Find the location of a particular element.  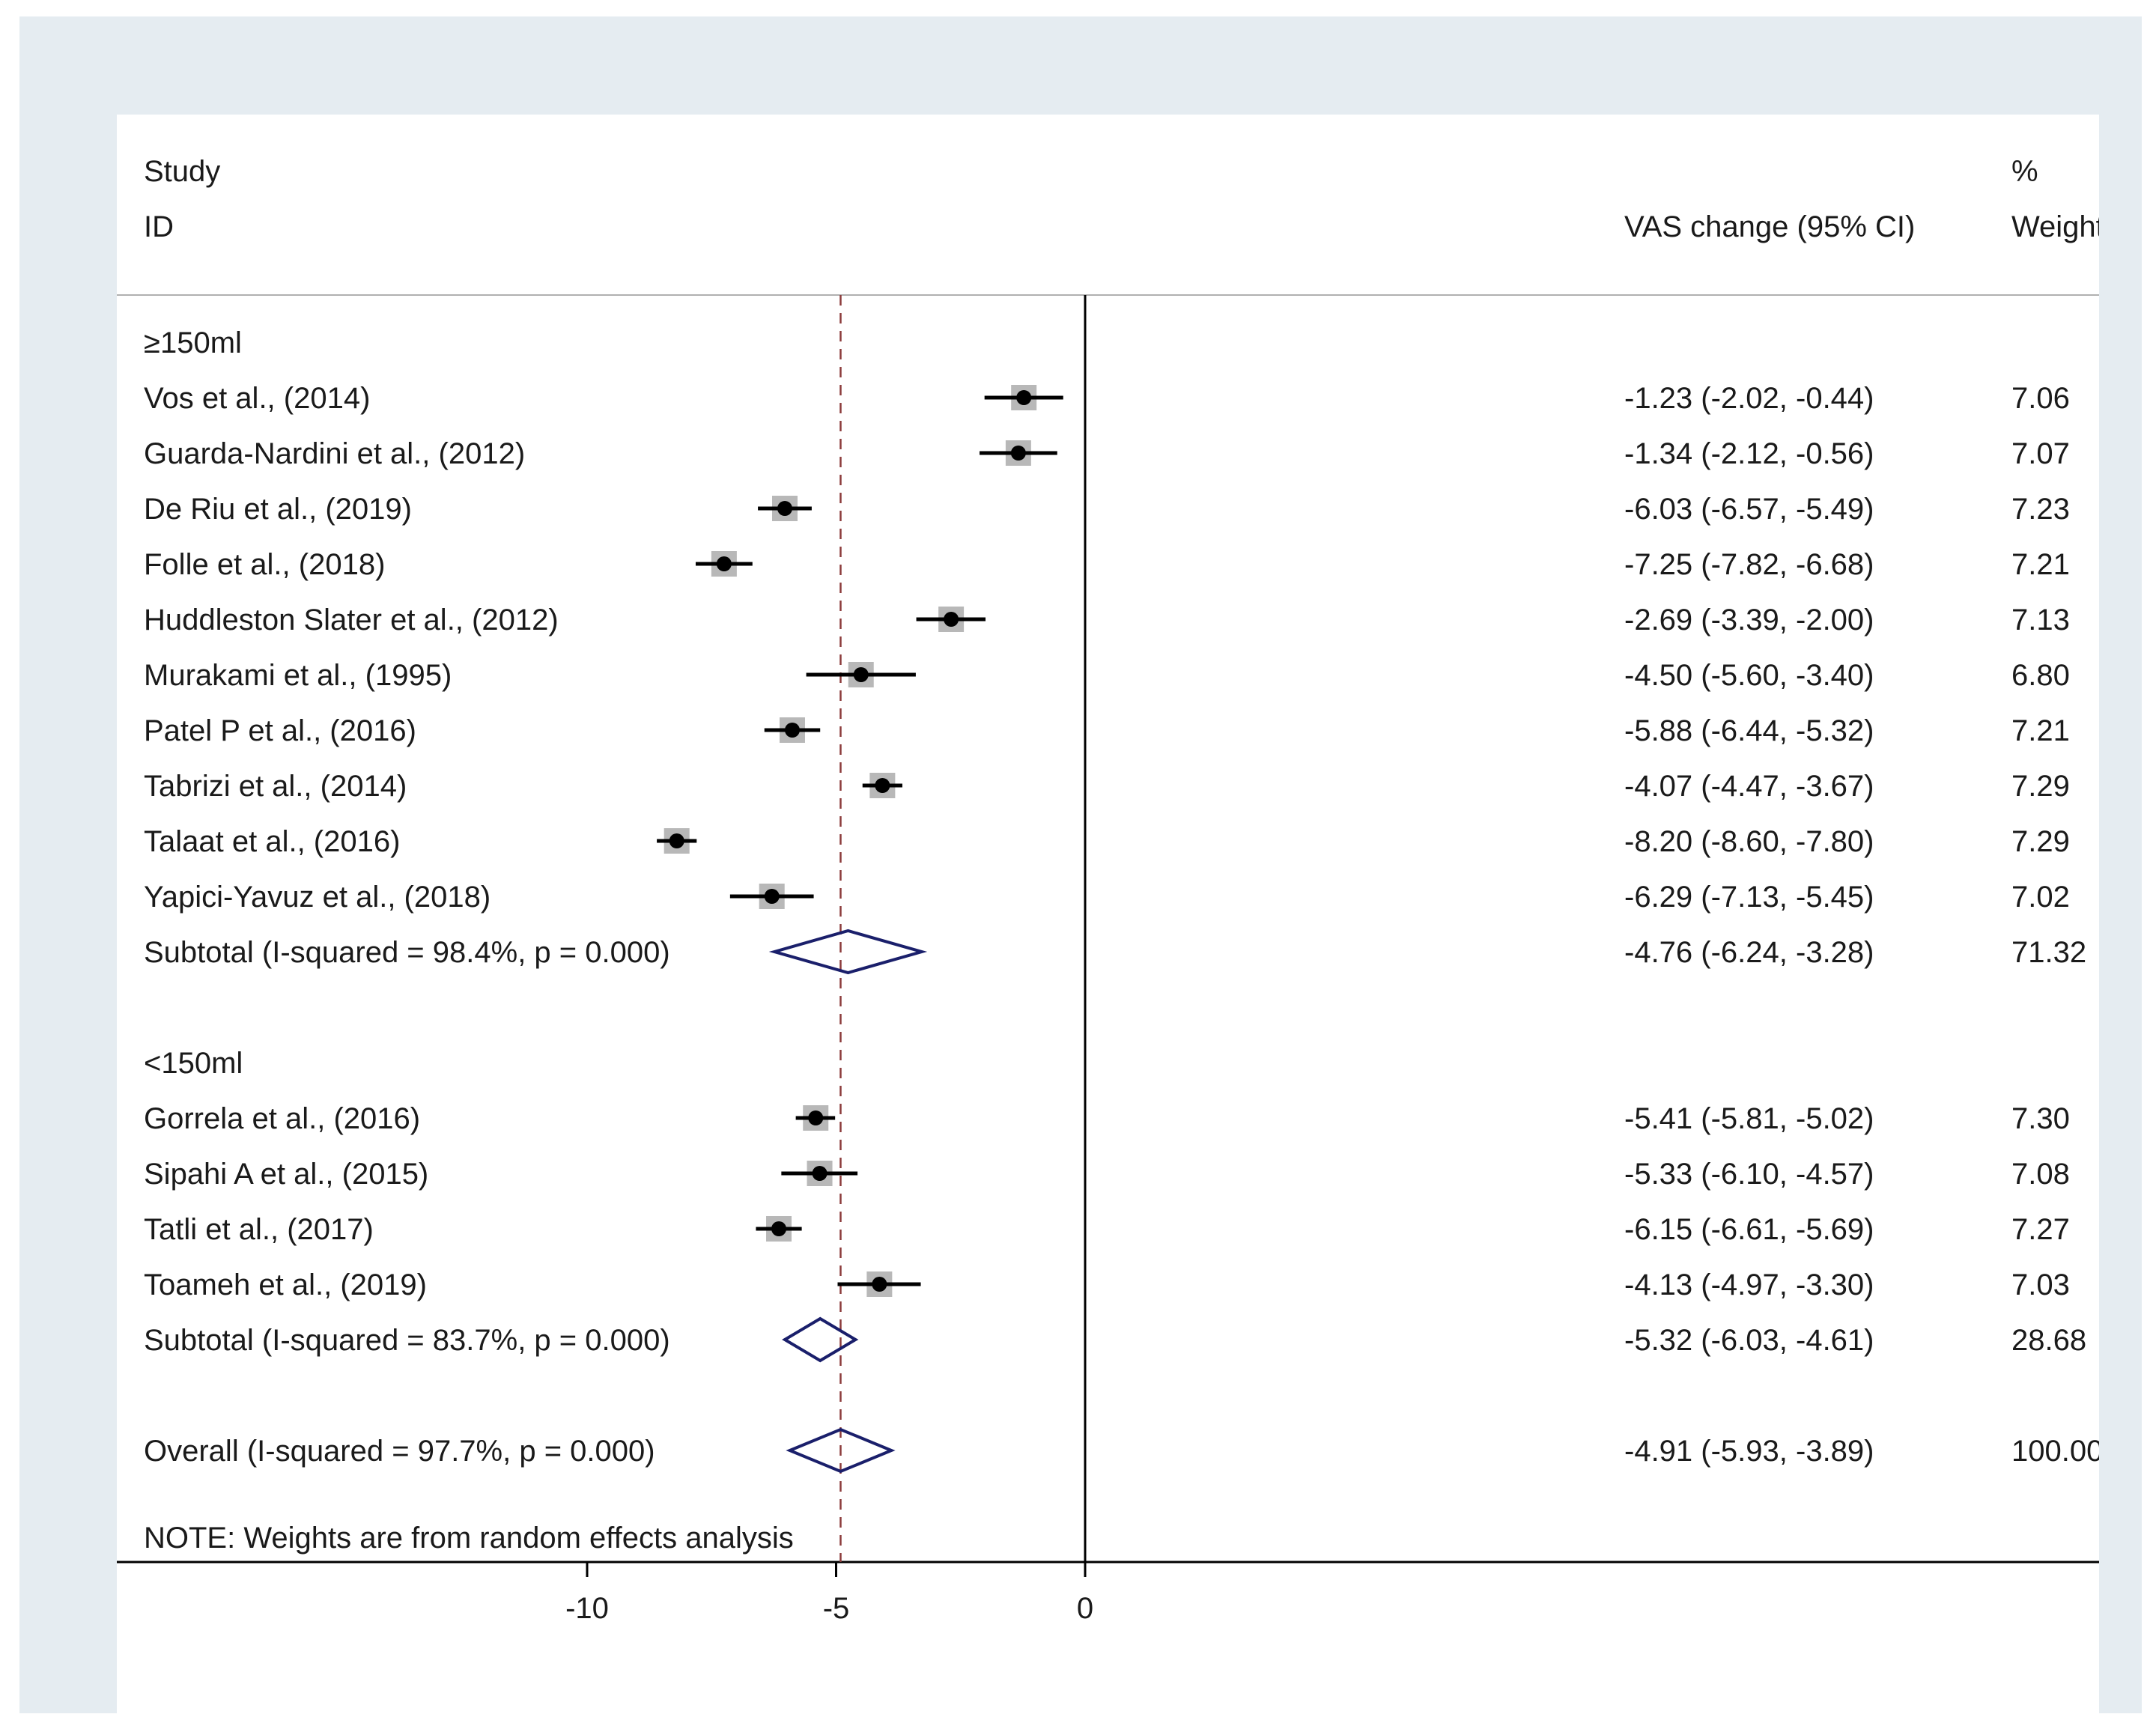

study-label: Tabrizi et al., (2014) is located at coordinates (275, 786).